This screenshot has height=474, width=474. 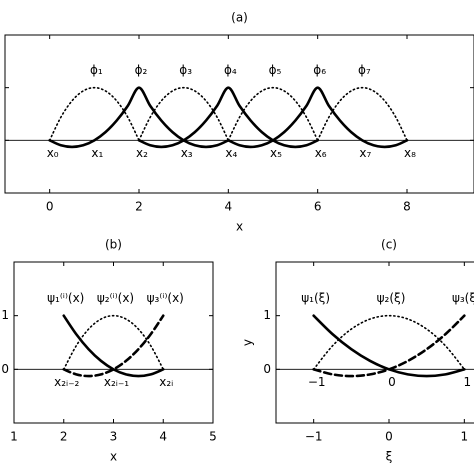 I want to click on x-tick-label: 5, so click(x=213, y=437).